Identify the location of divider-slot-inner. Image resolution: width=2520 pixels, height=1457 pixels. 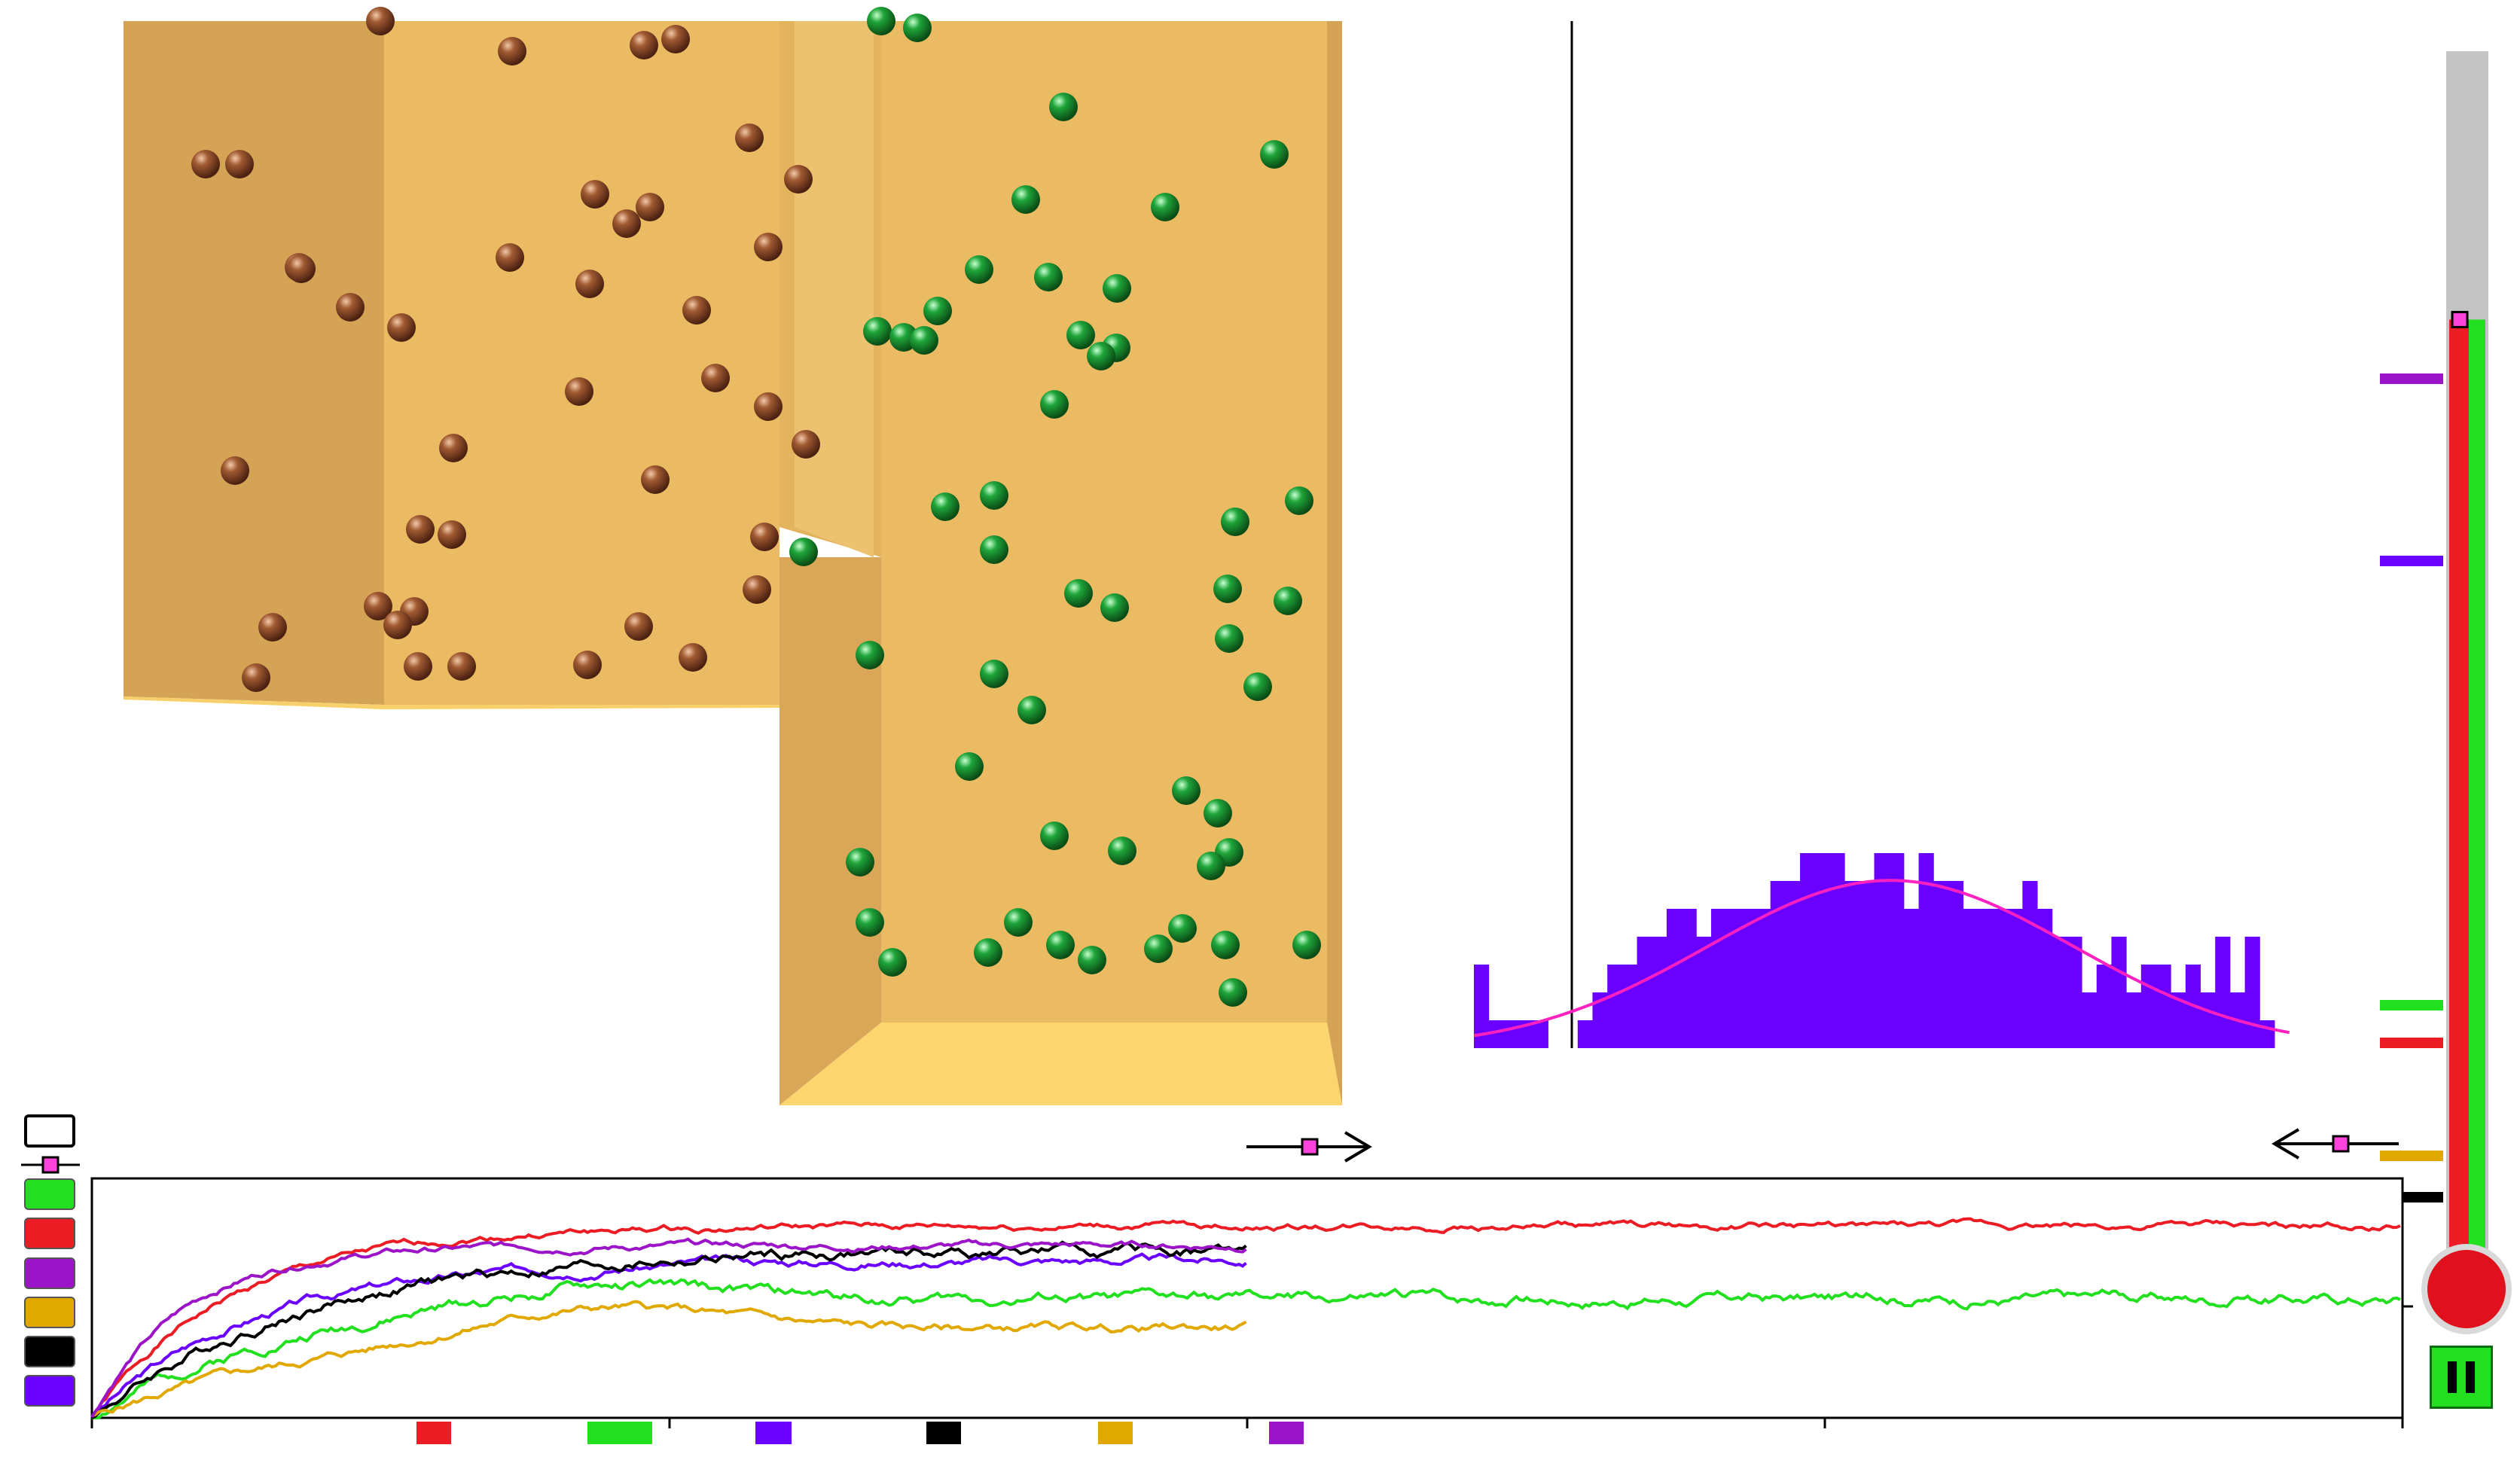
(834, 289).